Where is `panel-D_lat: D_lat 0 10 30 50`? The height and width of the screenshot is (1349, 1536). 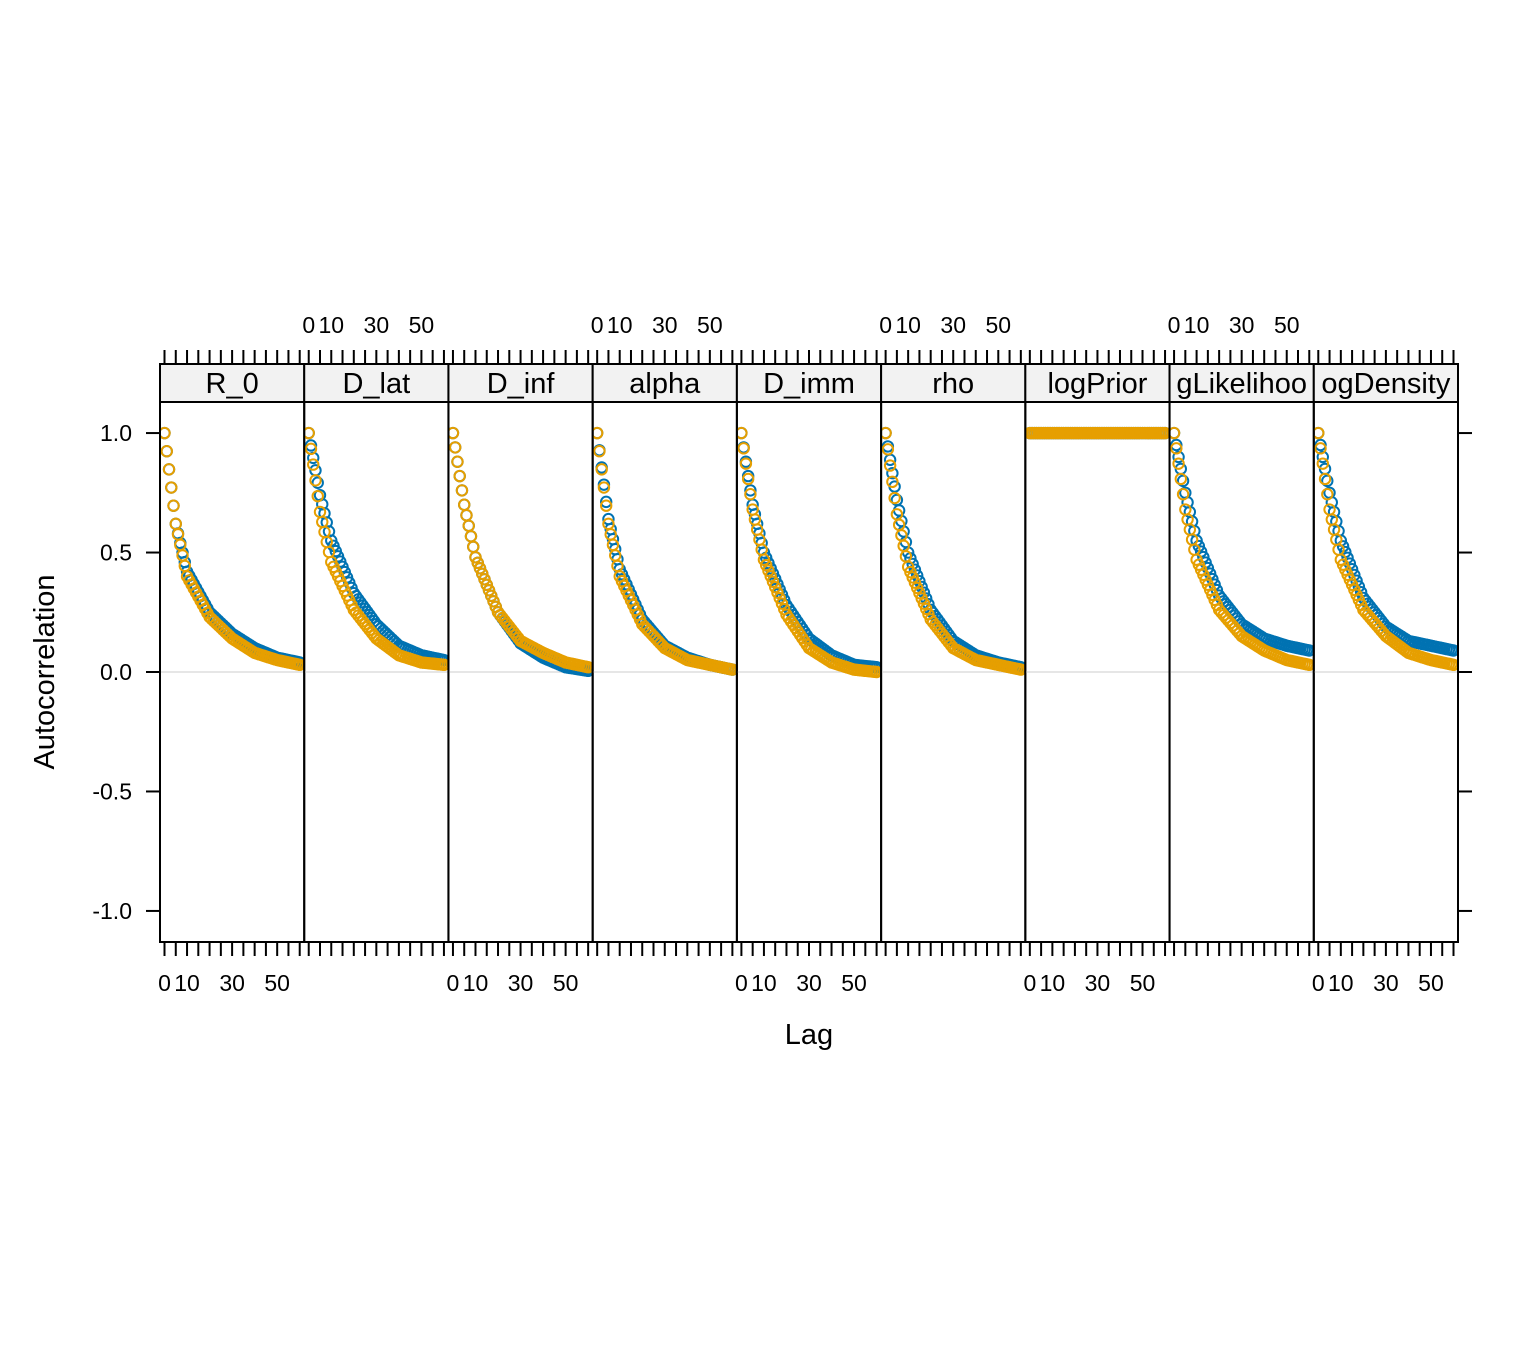 panel-D_lat: D_lat 0 10 30 50 is located at coordinates (376, 634).